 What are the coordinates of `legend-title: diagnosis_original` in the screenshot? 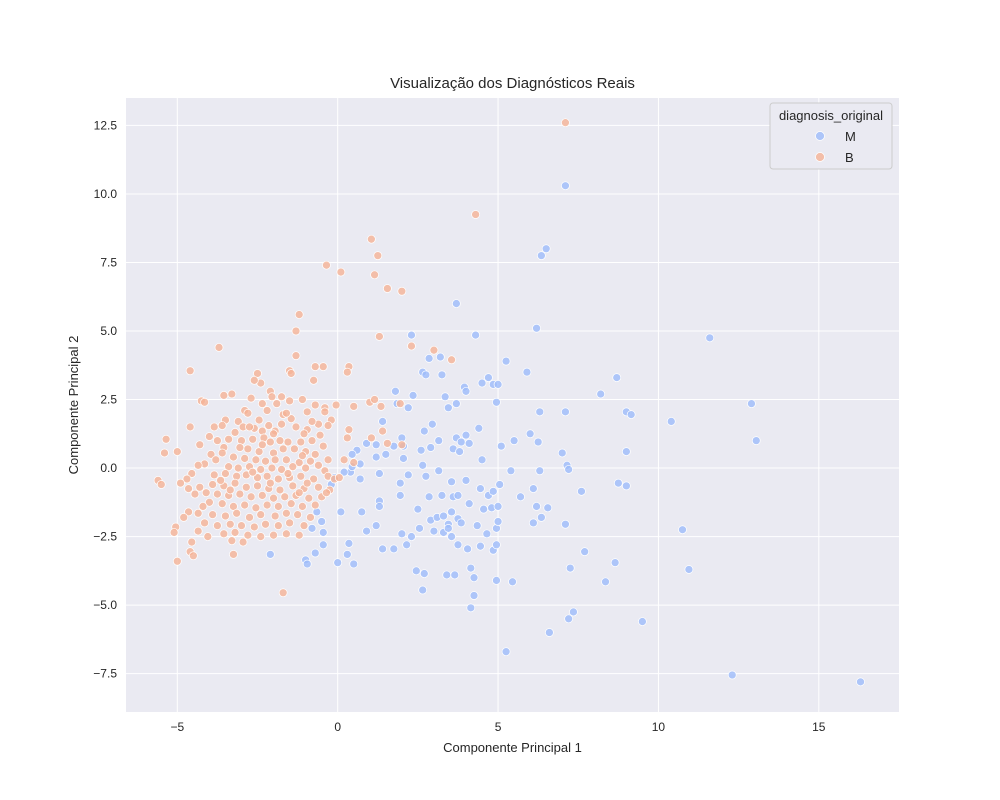 It's located at (831, 115).